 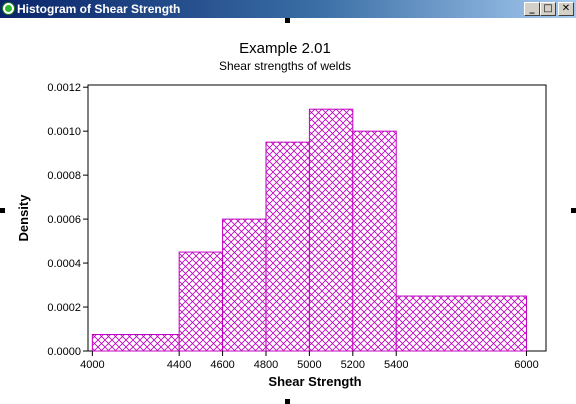 What do you see at coordinates (287, 401) in the screenshot?
I see `resize-handle-bottom` at bounding box center [287, 401].